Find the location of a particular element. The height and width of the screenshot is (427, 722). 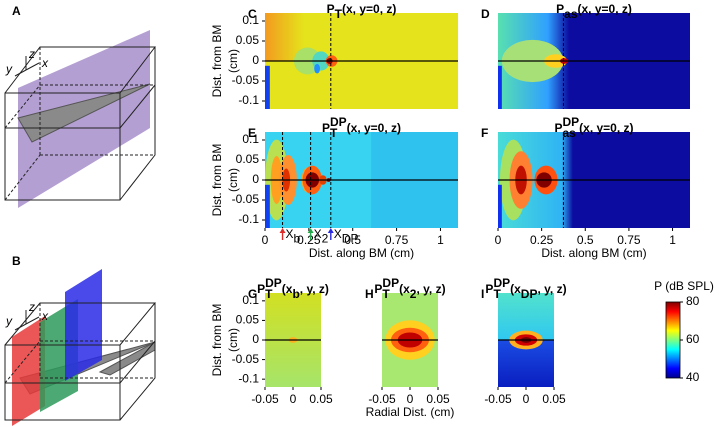

colorbar-tick-label: 80 is located at coordinates (693, 301).